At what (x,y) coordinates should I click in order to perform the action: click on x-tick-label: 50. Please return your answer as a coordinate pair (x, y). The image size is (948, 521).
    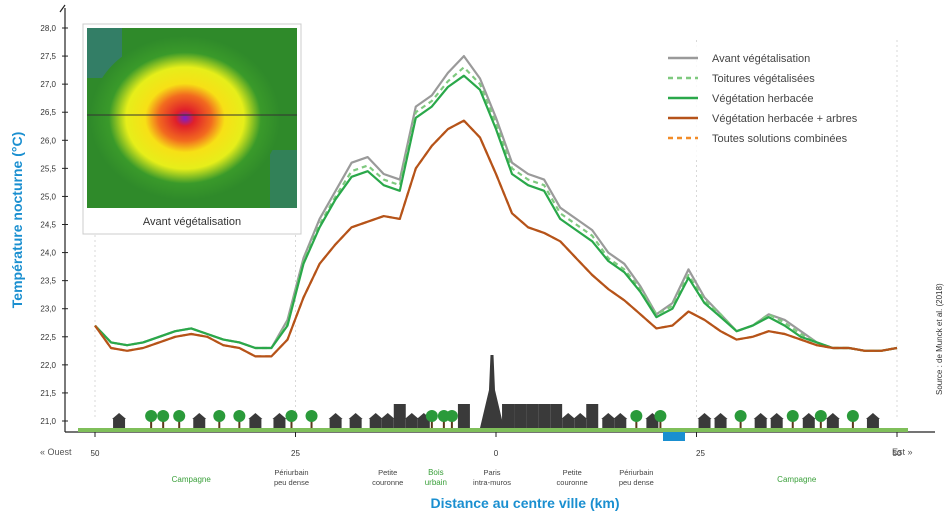
    Looking at the image, I should click on (95, 453).